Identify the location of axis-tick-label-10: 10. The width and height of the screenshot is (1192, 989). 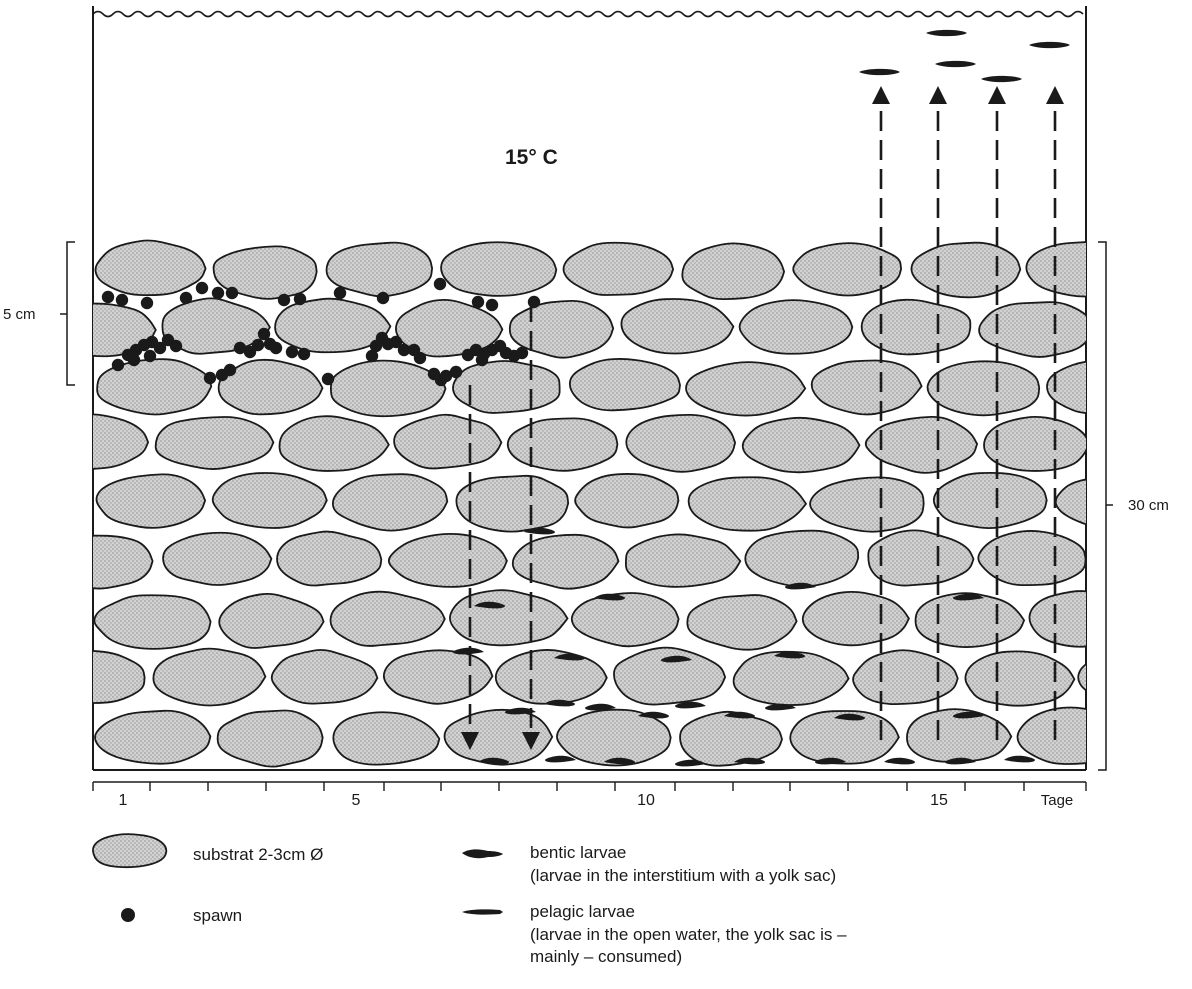
(646, 800).